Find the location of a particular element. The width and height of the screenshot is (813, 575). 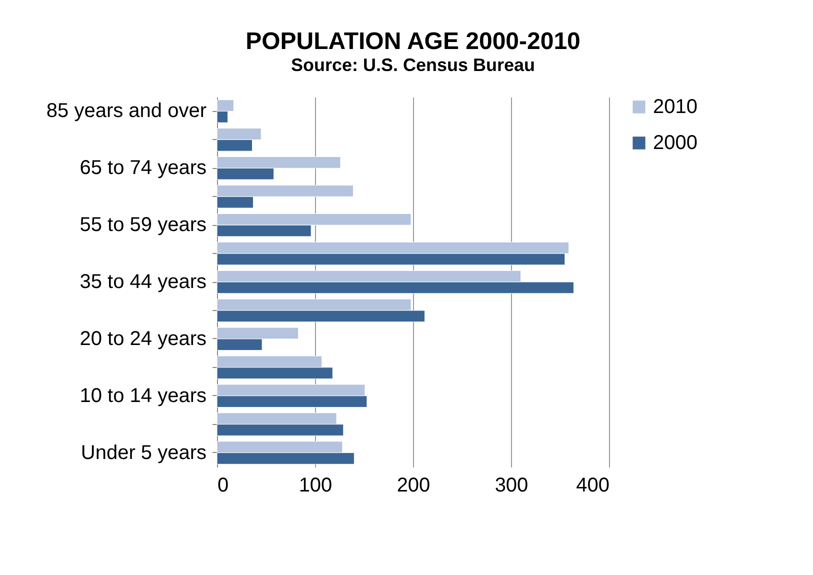

x-tick-label: 400 is located at coordinates (593, 485).